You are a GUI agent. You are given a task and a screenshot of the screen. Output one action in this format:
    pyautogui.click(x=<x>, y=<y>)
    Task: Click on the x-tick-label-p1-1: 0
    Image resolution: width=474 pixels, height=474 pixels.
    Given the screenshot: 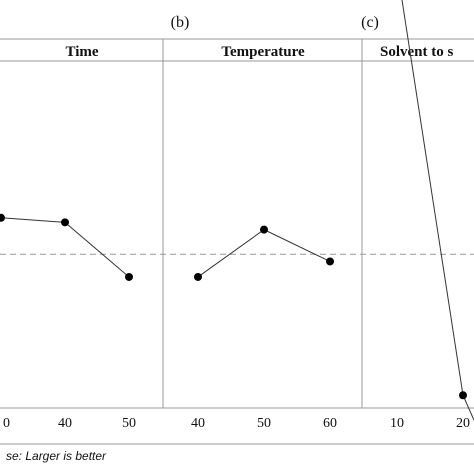 What is the action you would take?
    pyautogui.click(x=6, y=423)
    